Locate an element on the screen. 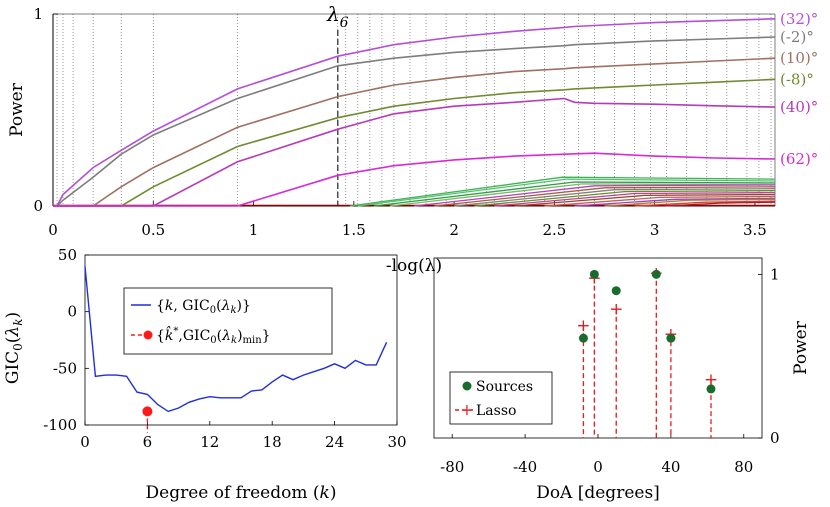 The width and height of the screenshot is (830, 507). gic-legend-min-dot is located at coordinates (148, 335).